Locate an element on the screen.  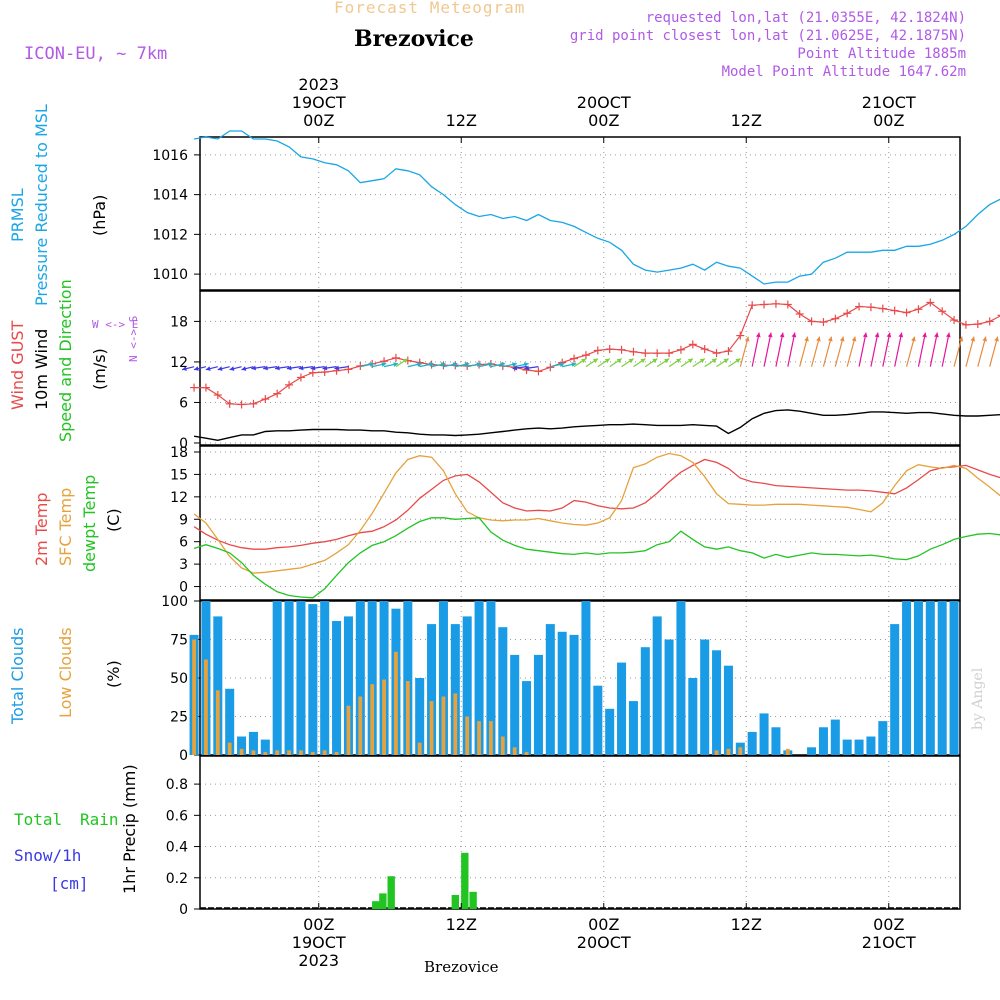
y-tick-label: 6 is located at coordinates (183, 403).